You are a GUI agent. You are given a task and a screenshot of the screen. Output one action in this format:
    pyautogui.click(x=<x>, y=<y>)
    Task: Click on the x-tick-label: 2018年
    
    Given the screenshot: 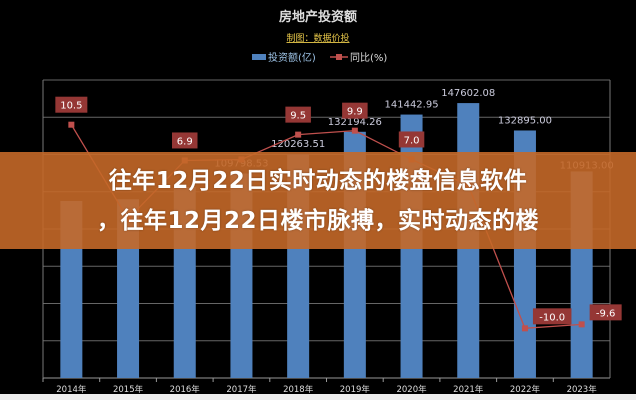 What is the action you would take?
    pyautogui.click(x=298, y=389)
    